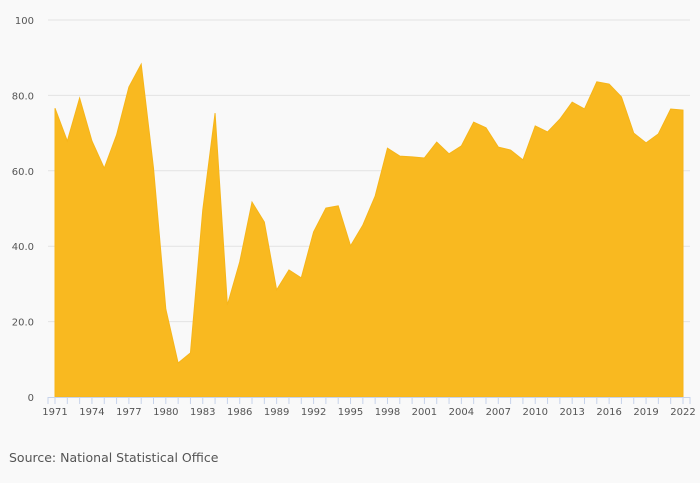 This screenshot has height=483, width=700. I want to click on y-tick-label: 20.0, so click(23, 323).